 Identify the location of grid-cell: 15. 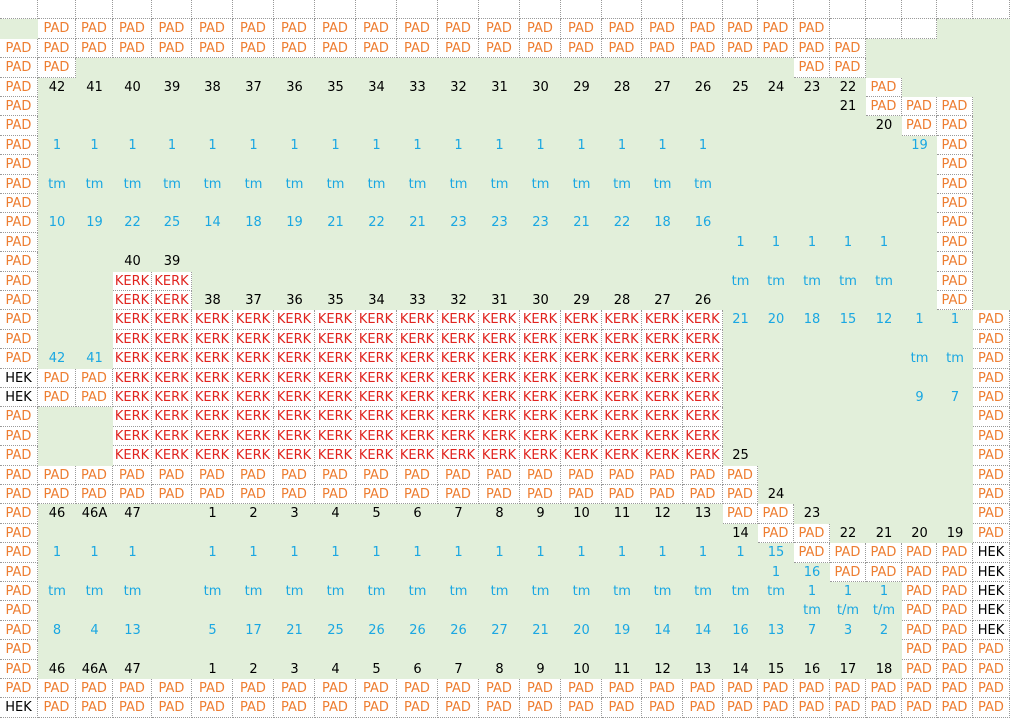
(776, 553).